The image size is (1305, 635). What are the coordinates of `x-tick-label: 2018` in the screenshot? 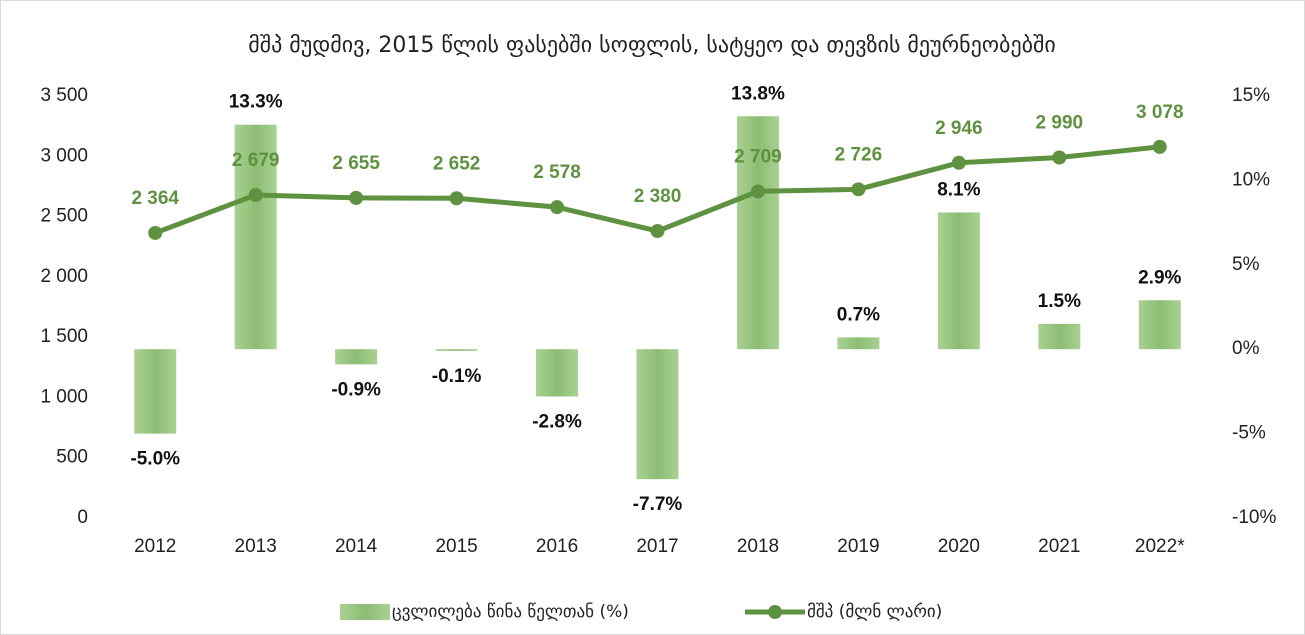 It's located at (758, 546).